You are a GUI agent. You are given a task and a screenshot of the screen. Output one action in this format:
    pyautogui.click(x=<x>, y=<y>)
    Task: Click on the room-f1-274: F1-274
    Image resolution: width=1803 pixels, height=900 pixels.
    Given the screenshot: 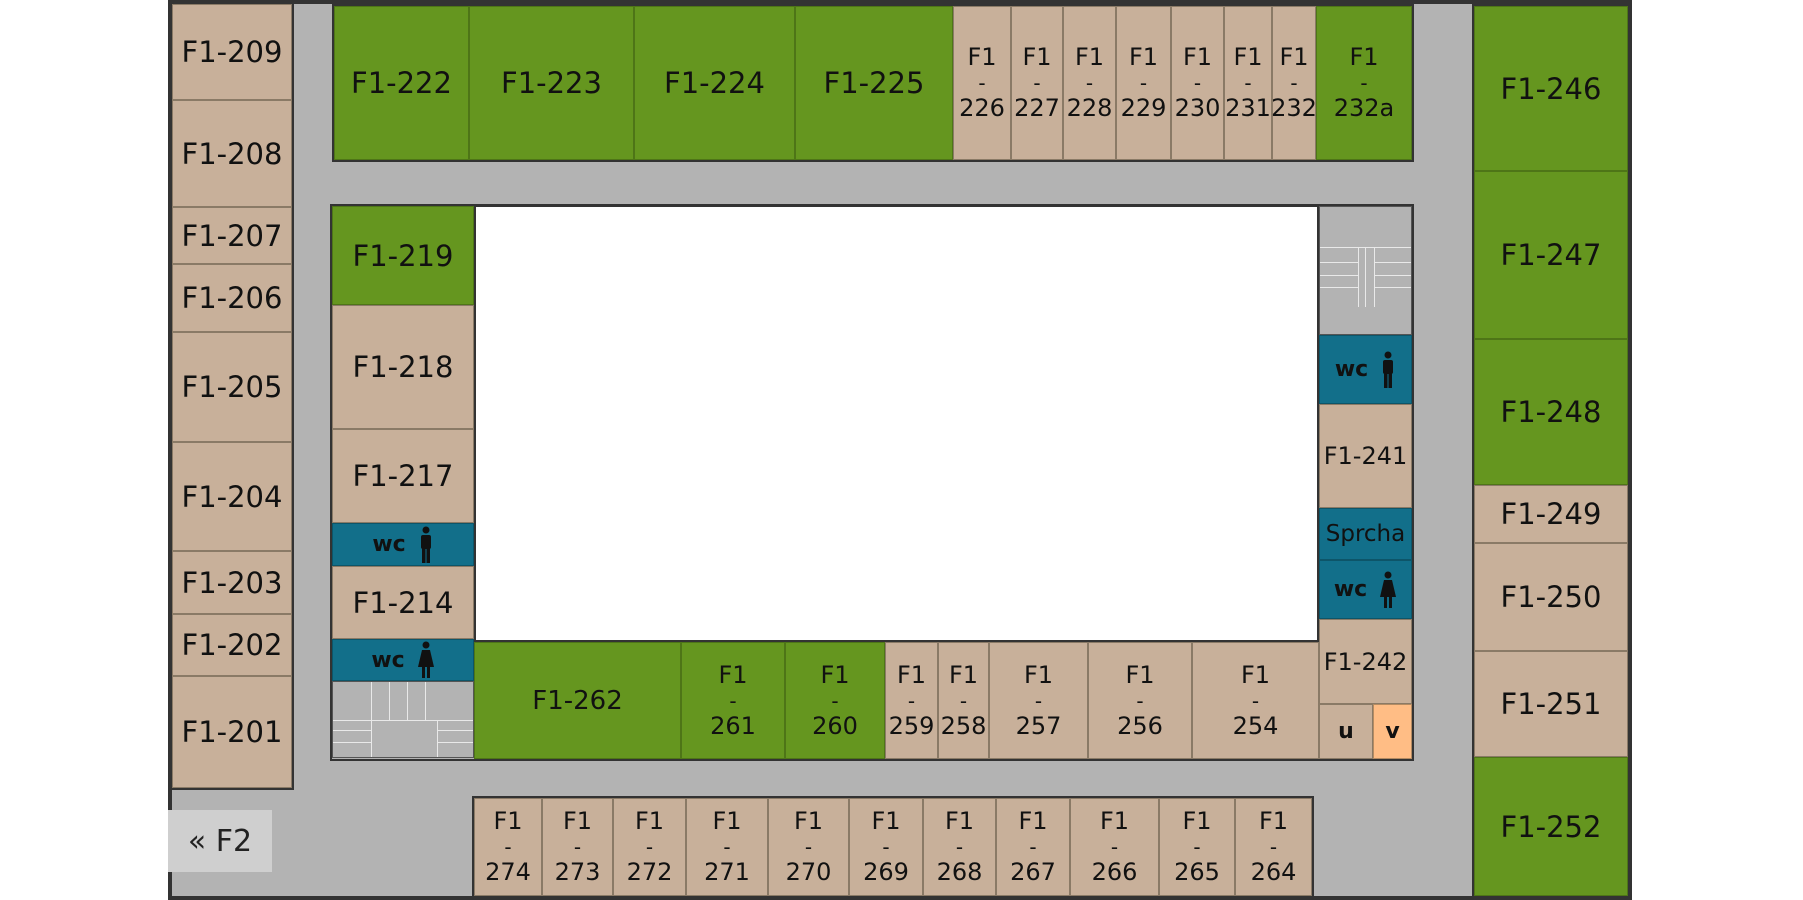 What is the action you would take?
    pyautogui.click(x=508, y=847)
    